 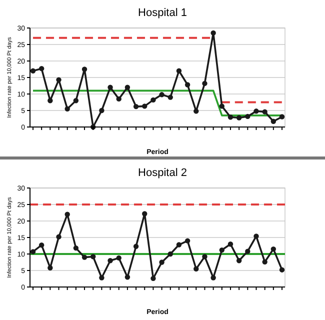 I want to click on chart-title: Hospital 1, so click(x=162, y=13).